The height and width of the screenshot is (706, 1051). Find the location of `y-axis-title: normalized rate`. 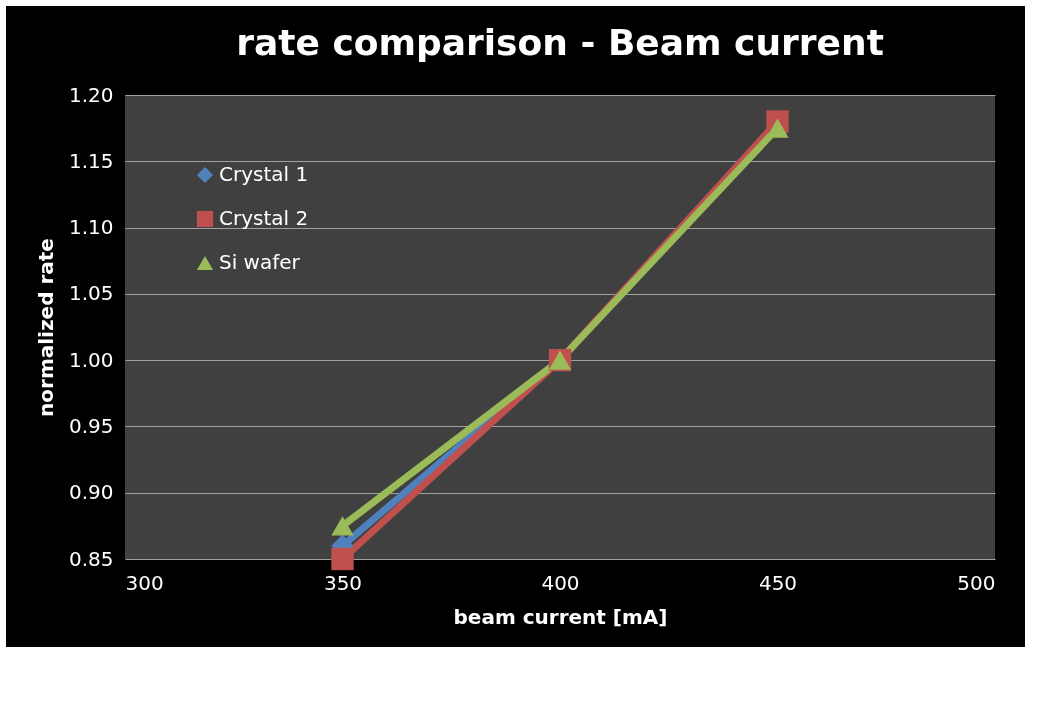

y-axis-title: normalized rate is located at coordinates (45, 327).